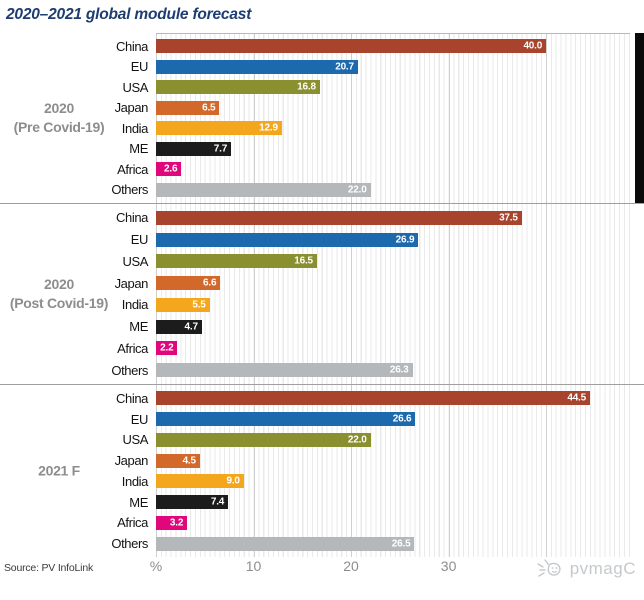 The image size is (644, 600). What do you see at coordinates (393, 107) in the screenshot?
I see `bar-track: 6.5` at bounding box center [393, 107].